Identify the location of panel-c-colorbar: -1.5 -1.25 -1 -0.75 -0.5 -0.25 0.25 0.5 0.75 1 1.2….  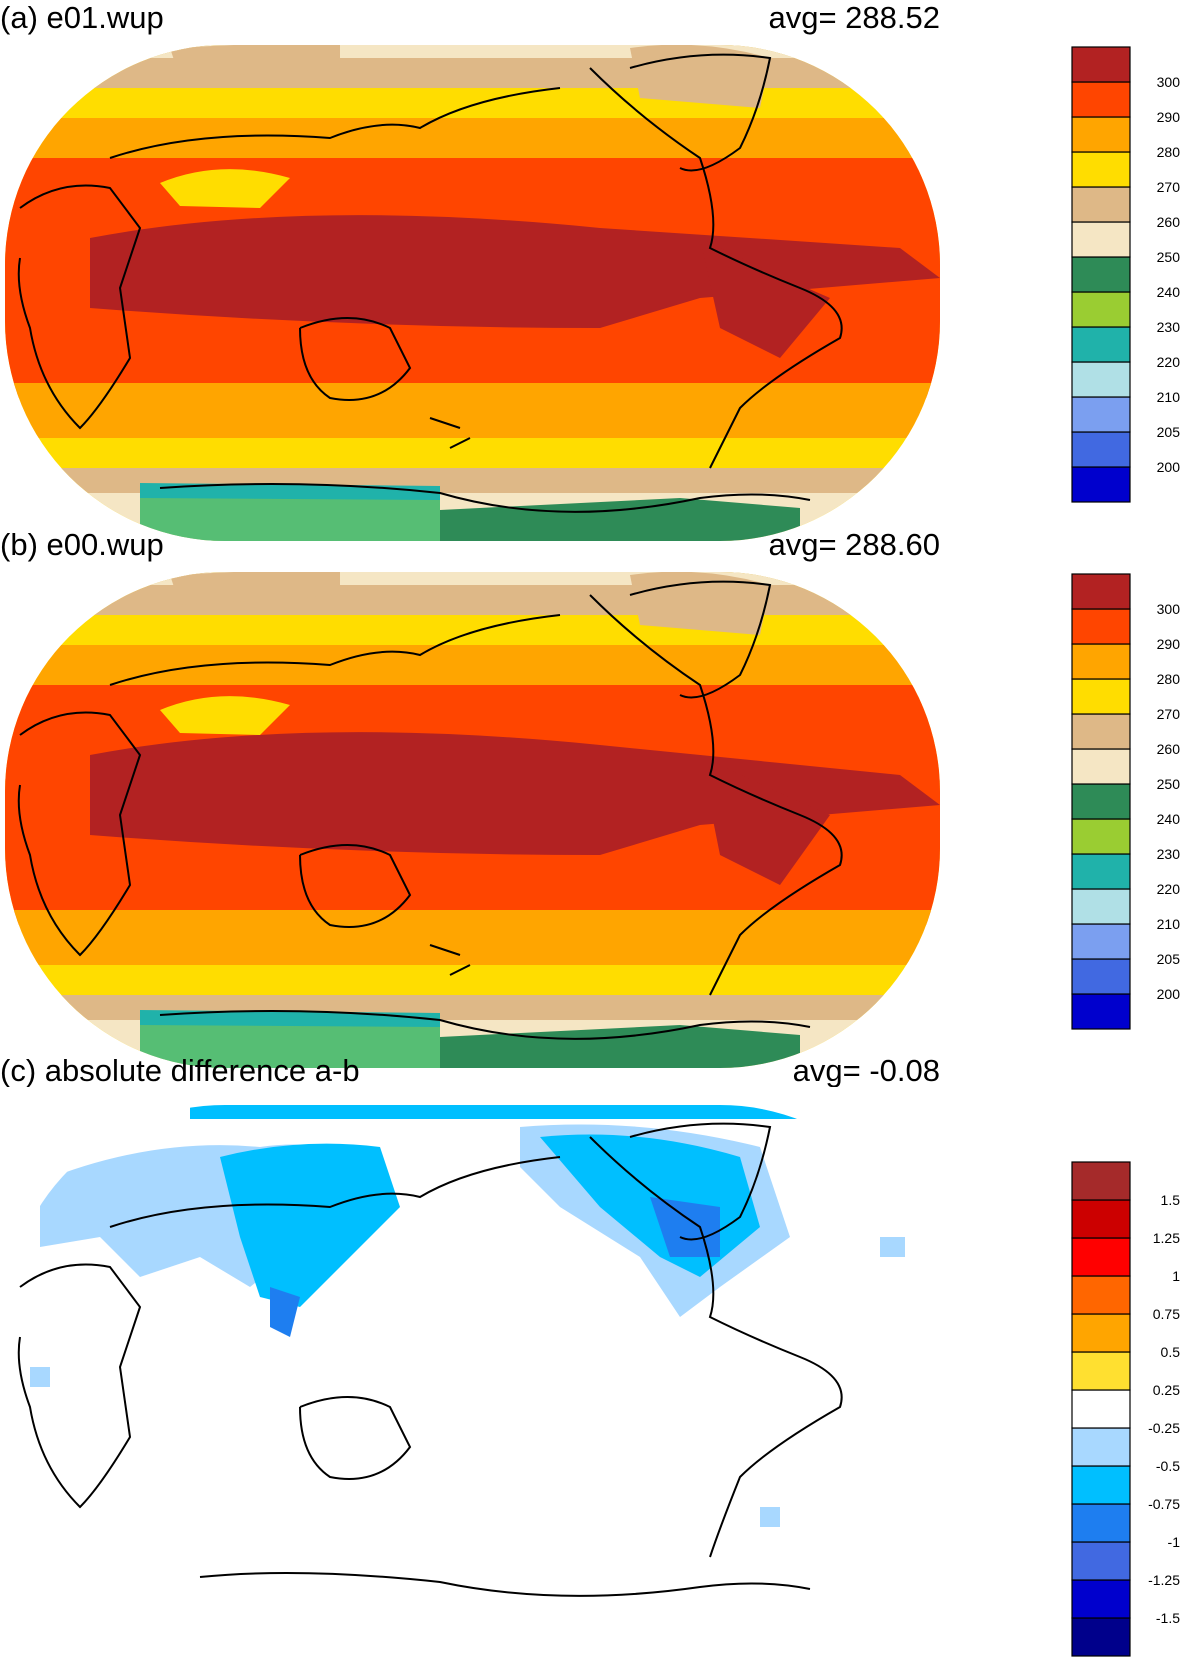
(1126, 1409).